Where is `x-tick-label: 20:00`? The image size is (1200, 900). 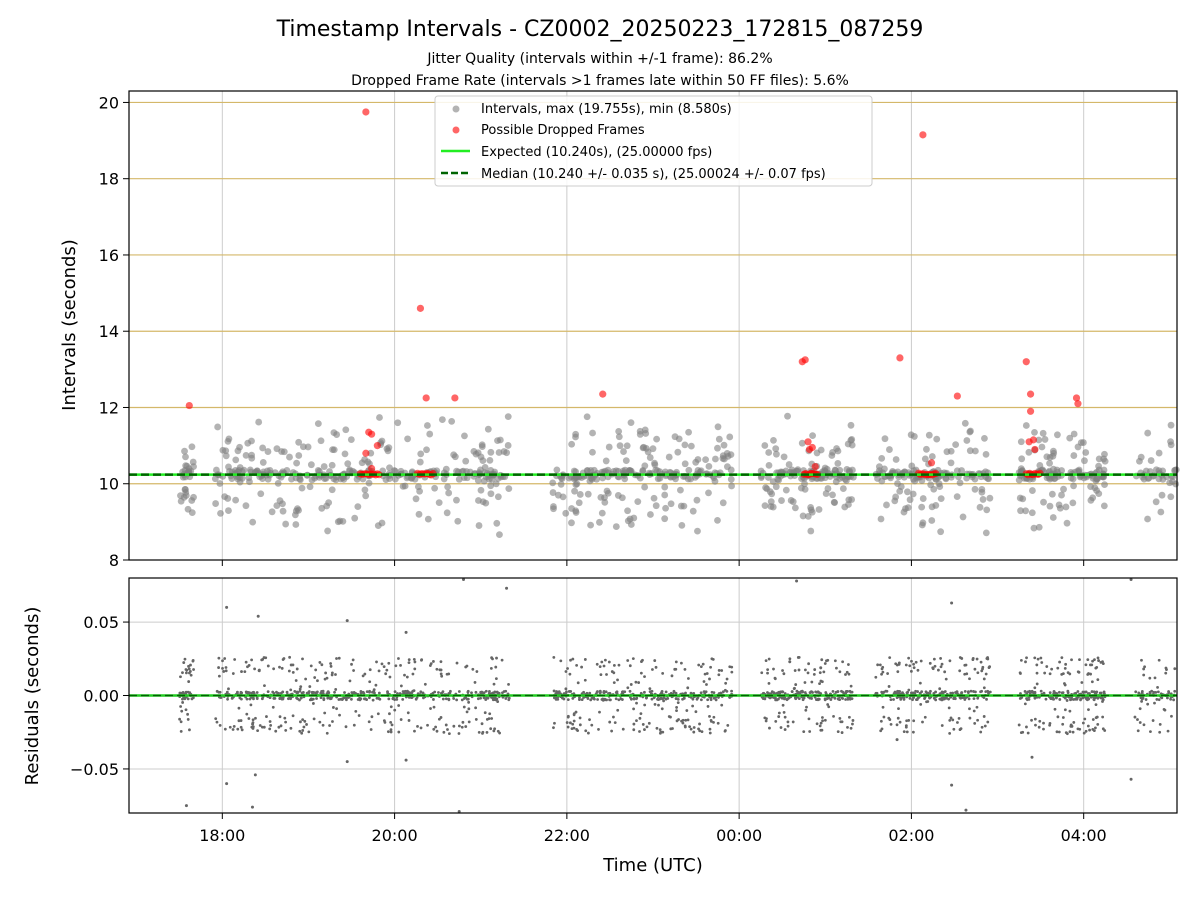
x-tick-label: 20:00 is located at coordinates (395, 835).